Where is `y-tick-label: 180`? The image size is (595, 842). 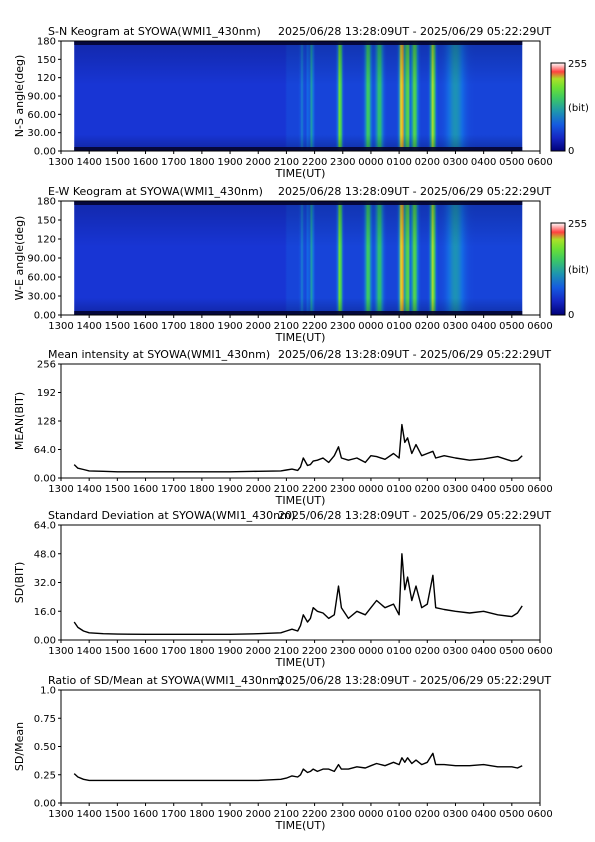
y-tick-label: 180 is located at coordinates (46, 202).